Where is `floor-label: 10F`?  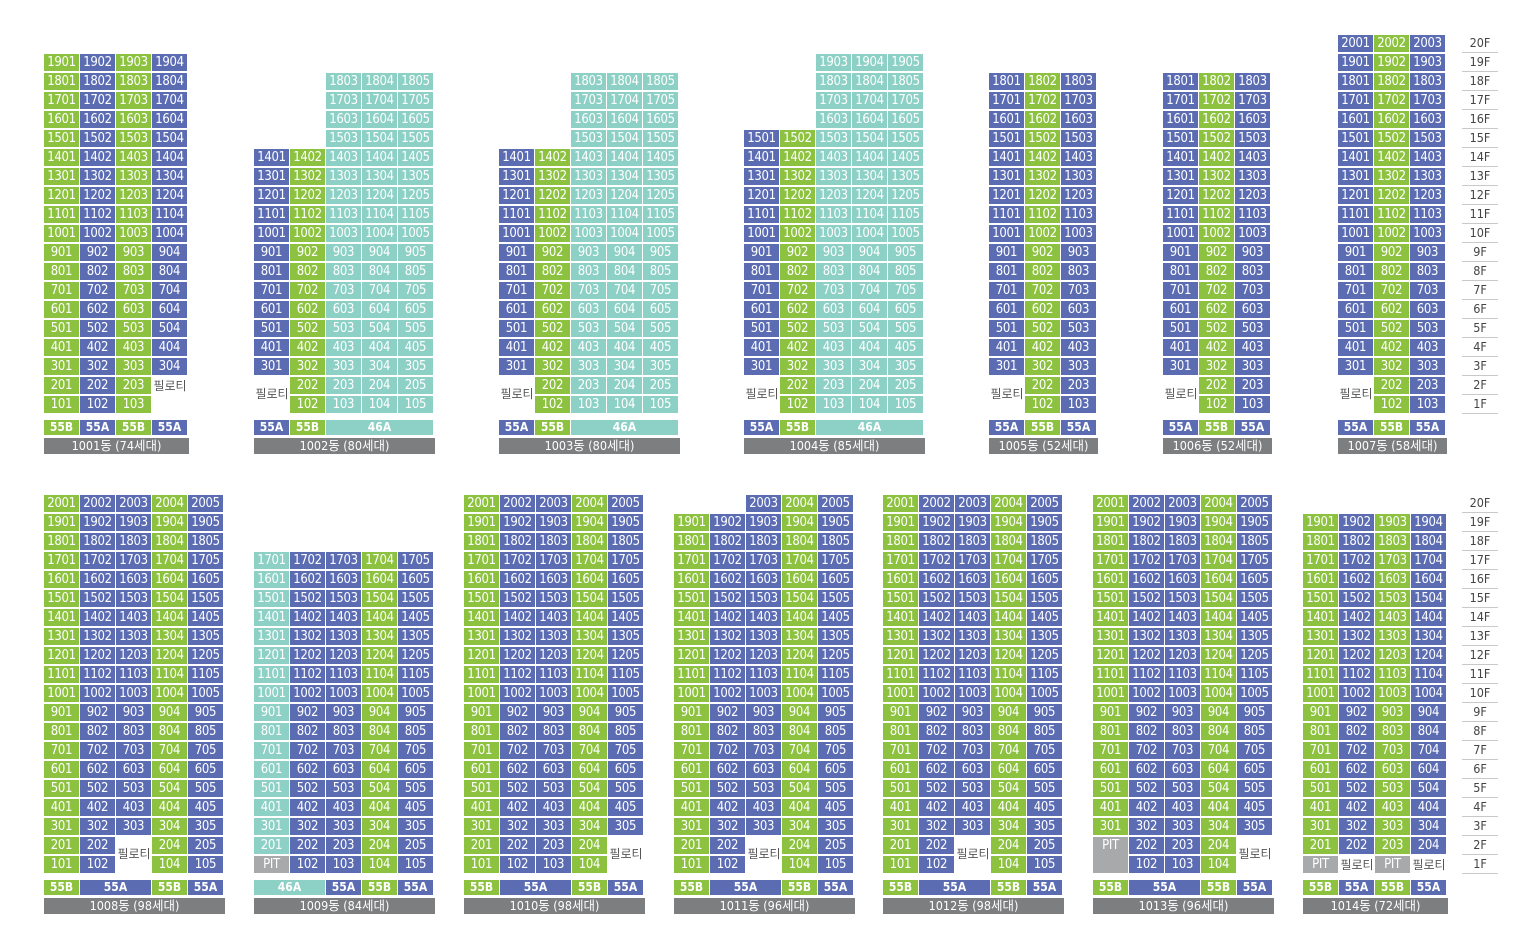
floor-label: 10F is located at coordinates (1480, 233).